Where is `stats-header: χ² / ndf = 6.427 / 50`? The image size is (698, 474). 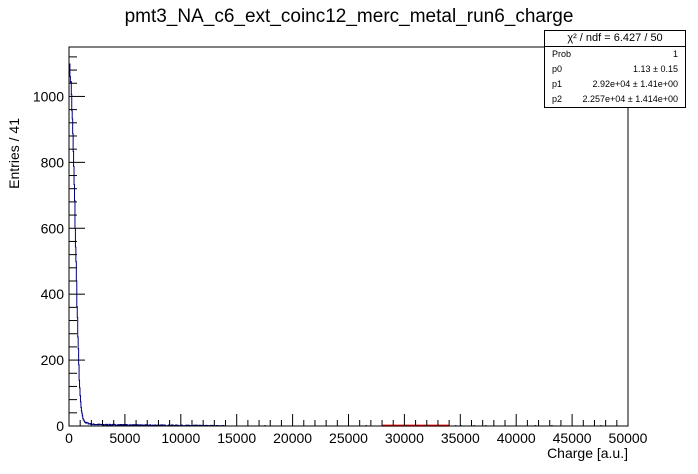 stats-header: χ² / ndf = 6.427 / 50 is located at coordinates (615, 39).